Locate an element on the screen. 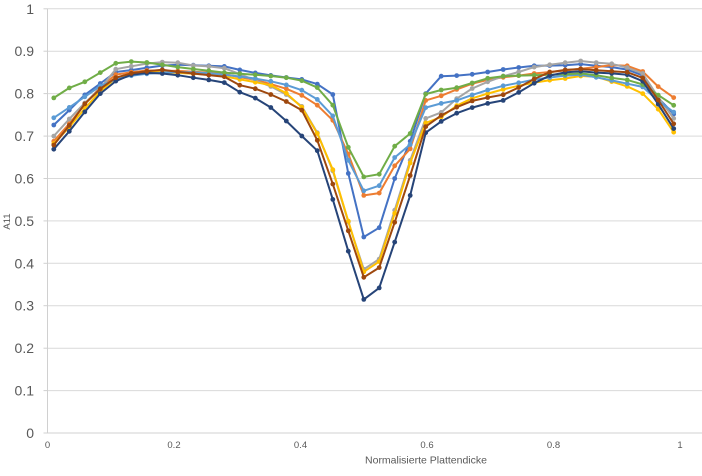 The width and height of the screenshot is (702, 476). svg-text: 0.9 is located at coordinates (25, 51).